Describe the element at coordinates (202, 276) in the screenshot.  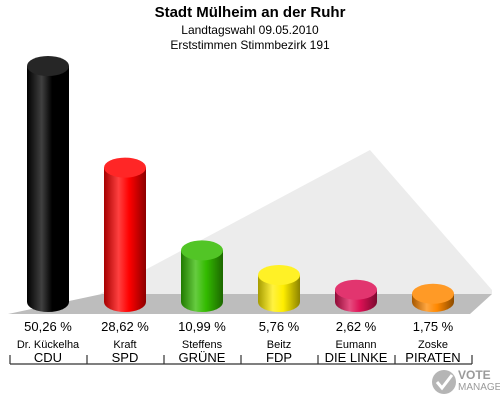
I see `bar-grüne` at that location.